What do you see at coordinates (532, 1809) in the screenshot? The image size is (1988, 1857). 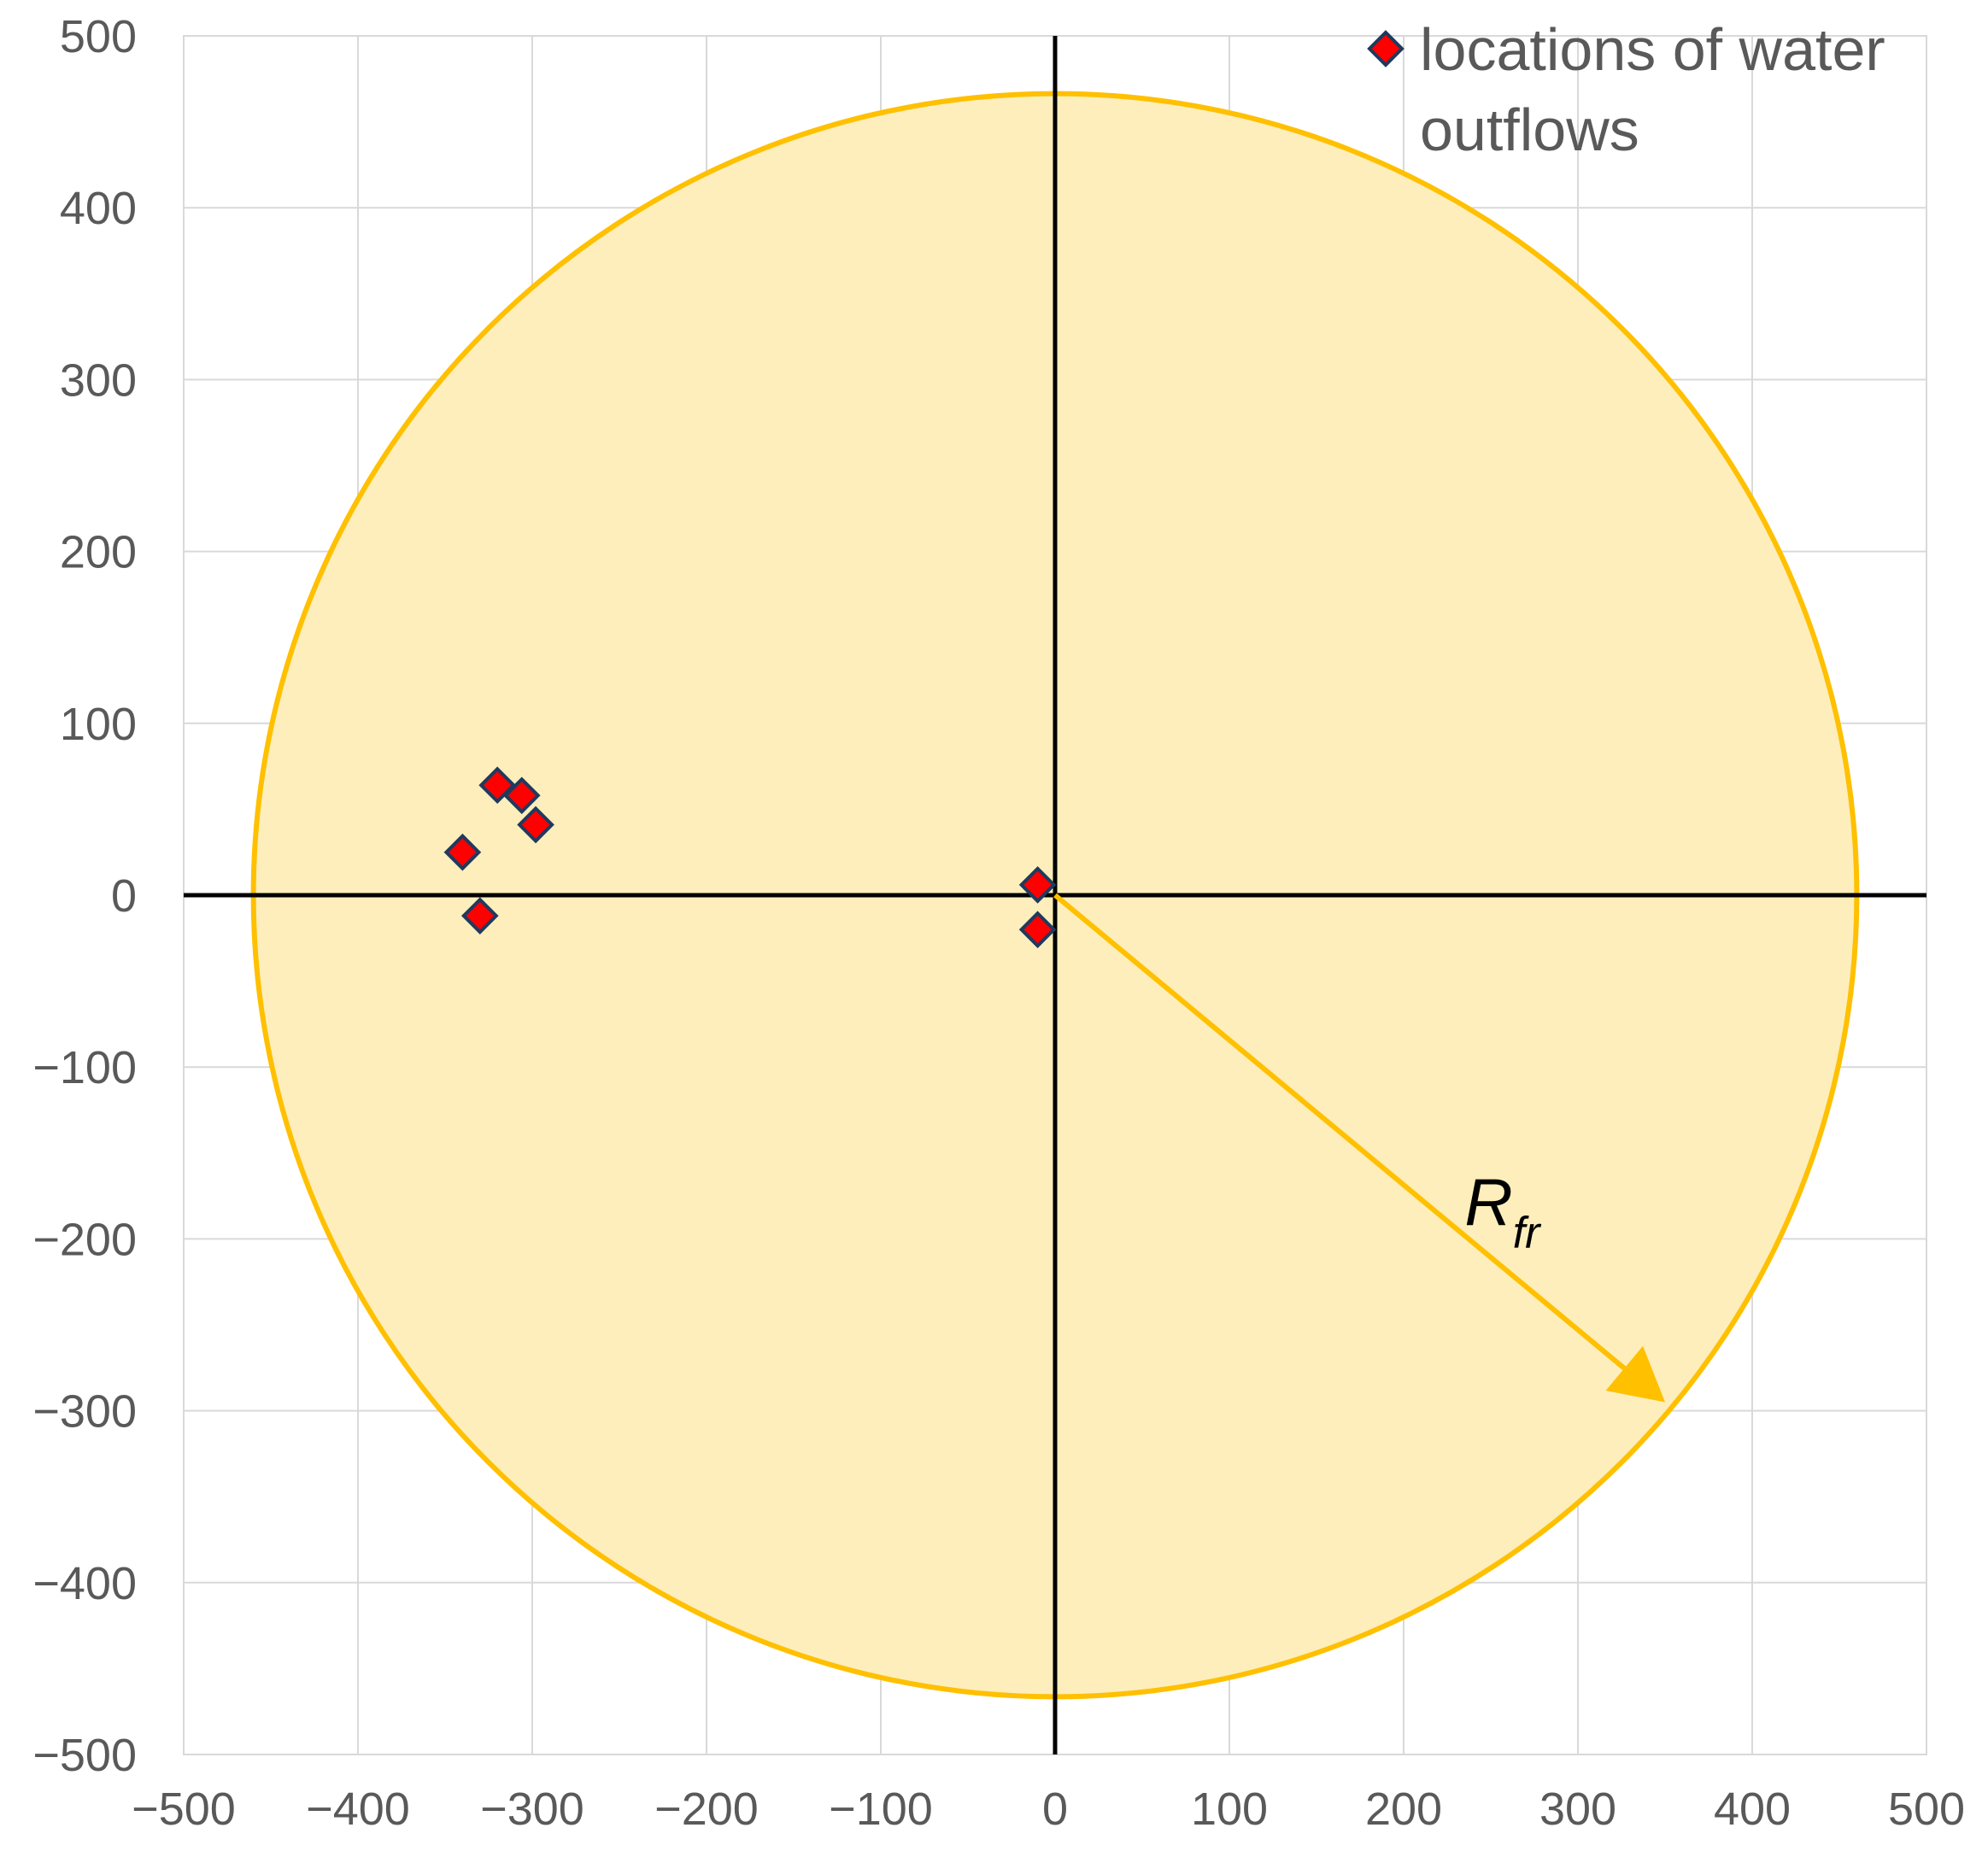 I see `x-tick-label: −300` at bounding box center [532, 1809].